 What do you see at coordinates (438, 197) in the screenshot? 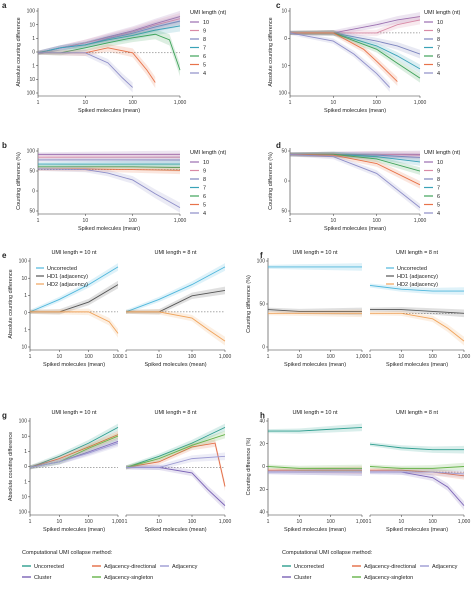
I see `panel-d-legend-label: 6` at bounding box center [438, 197].